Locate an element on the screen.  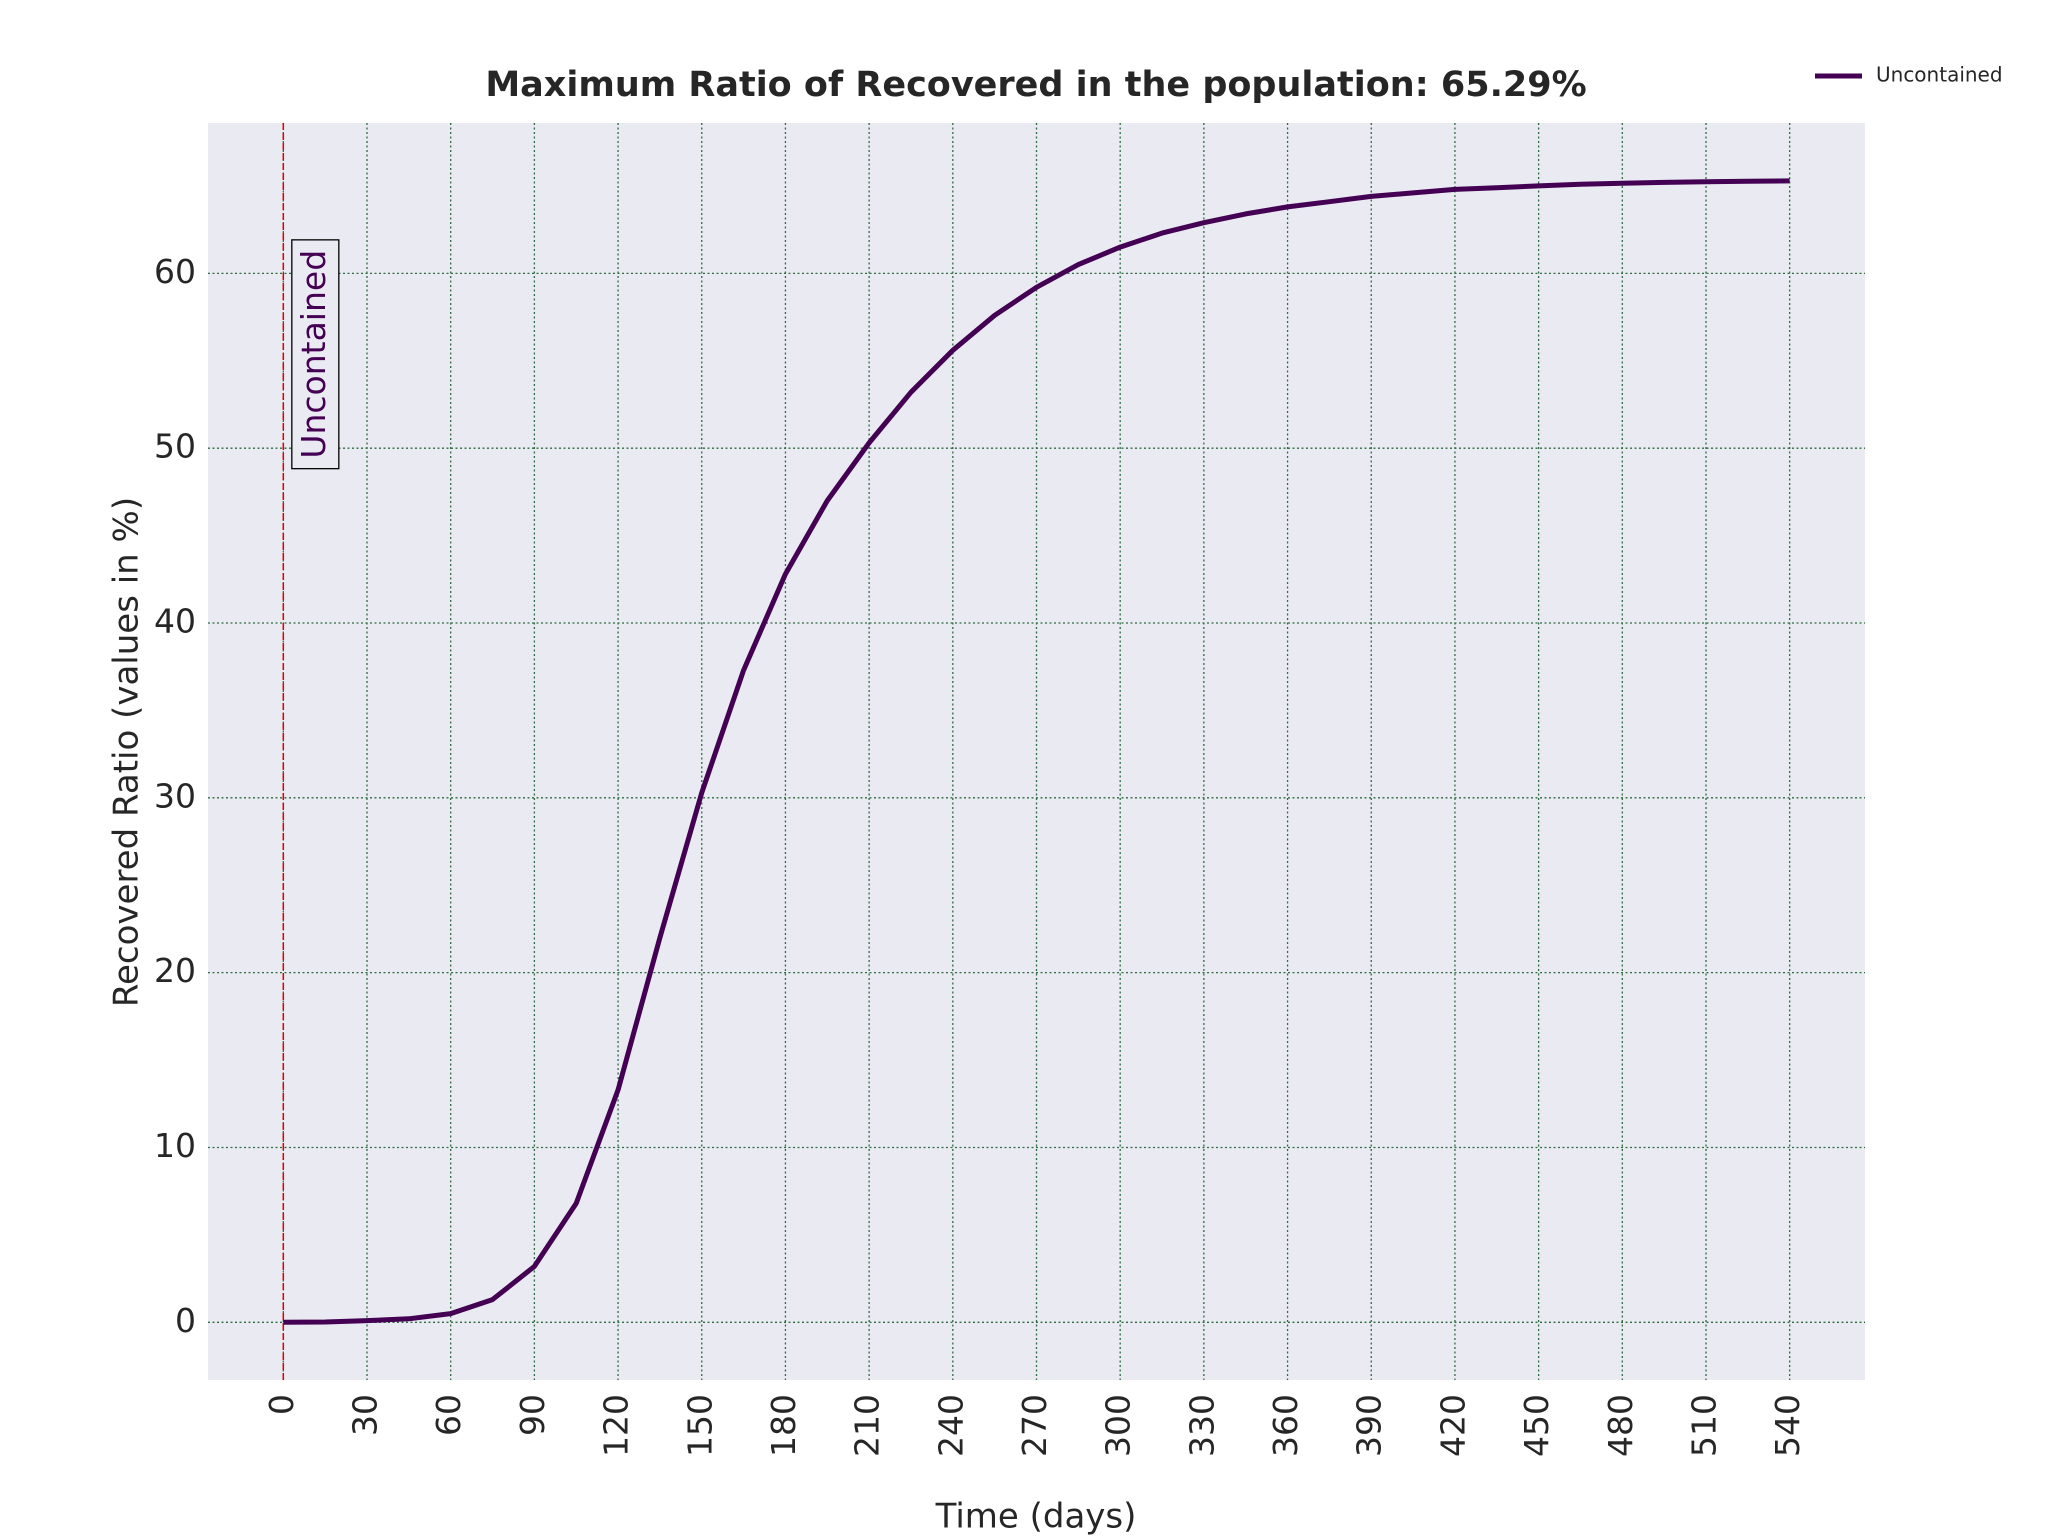
x-tick-label: 90 is located at coordinates (532, 1415).